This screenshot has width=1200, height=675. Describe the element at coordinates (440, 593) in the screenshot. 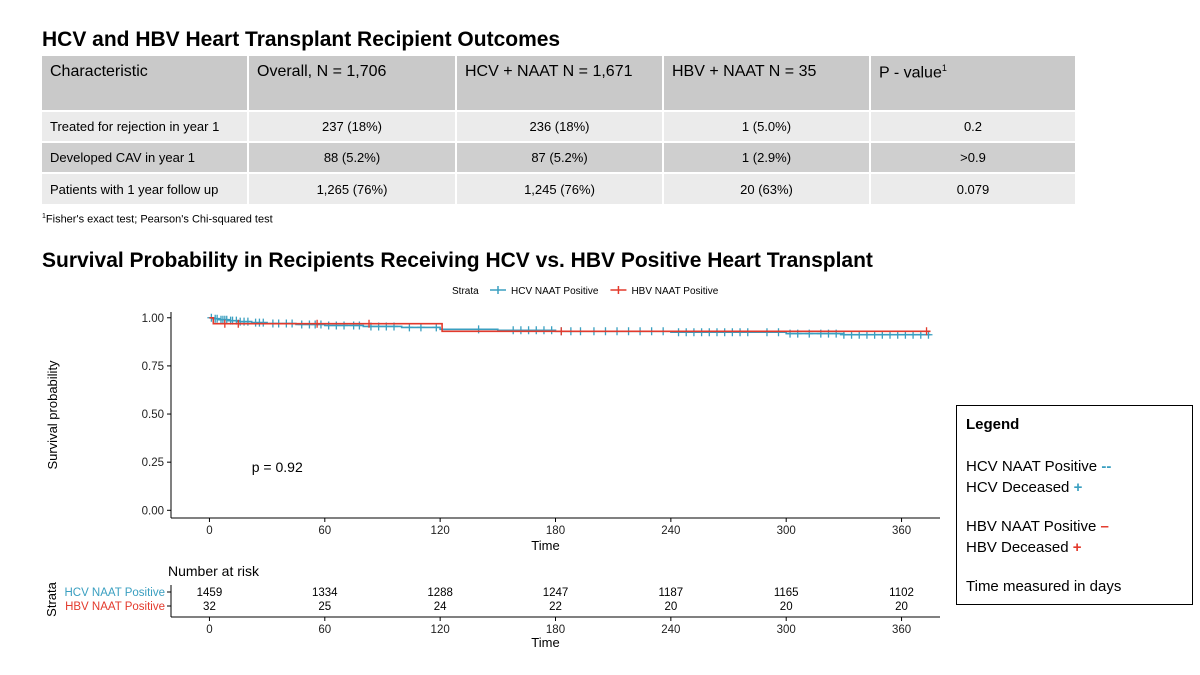

I see `risk-table-value: 1288` at that location.